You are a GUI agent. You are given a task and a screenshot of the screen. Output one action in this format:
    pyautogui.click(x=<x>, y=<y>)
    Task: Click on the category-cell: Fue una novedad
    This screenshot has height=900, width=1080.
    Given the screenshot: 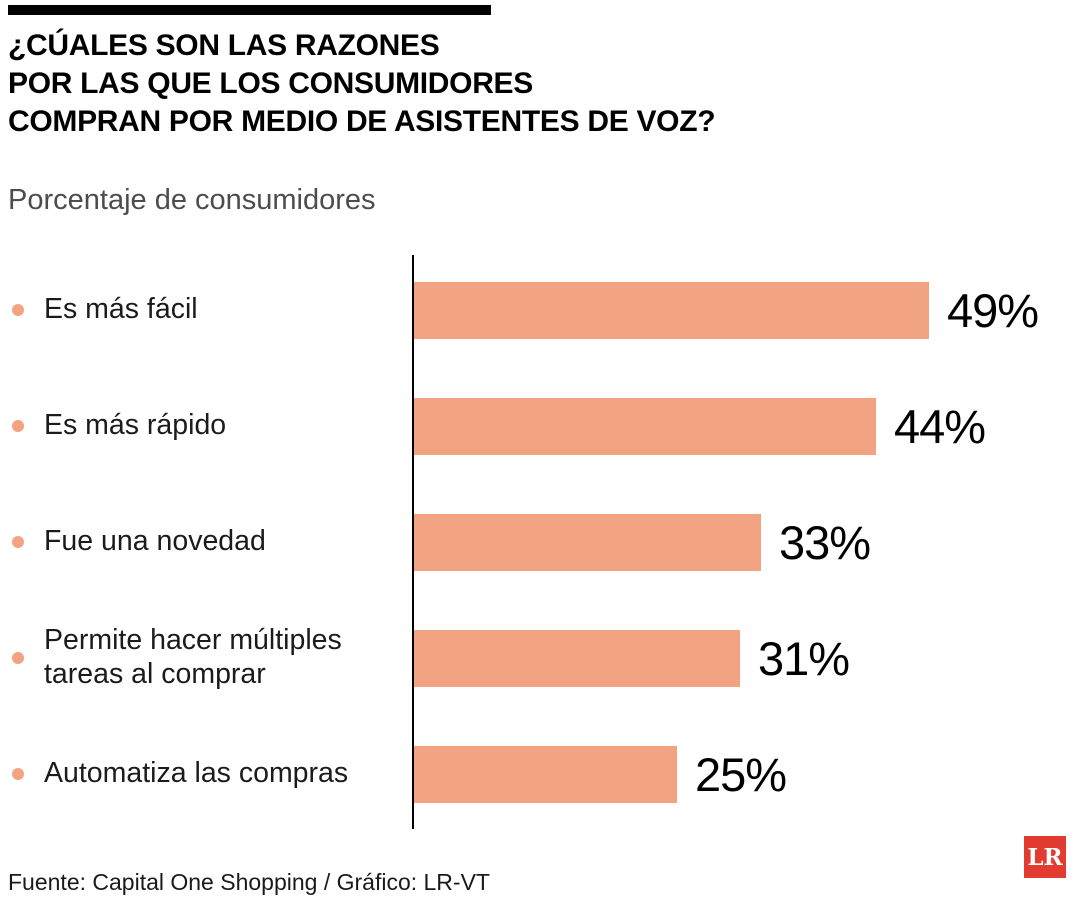 What is the action you would take?
    pyautogui.click(x=207, y=542)
    